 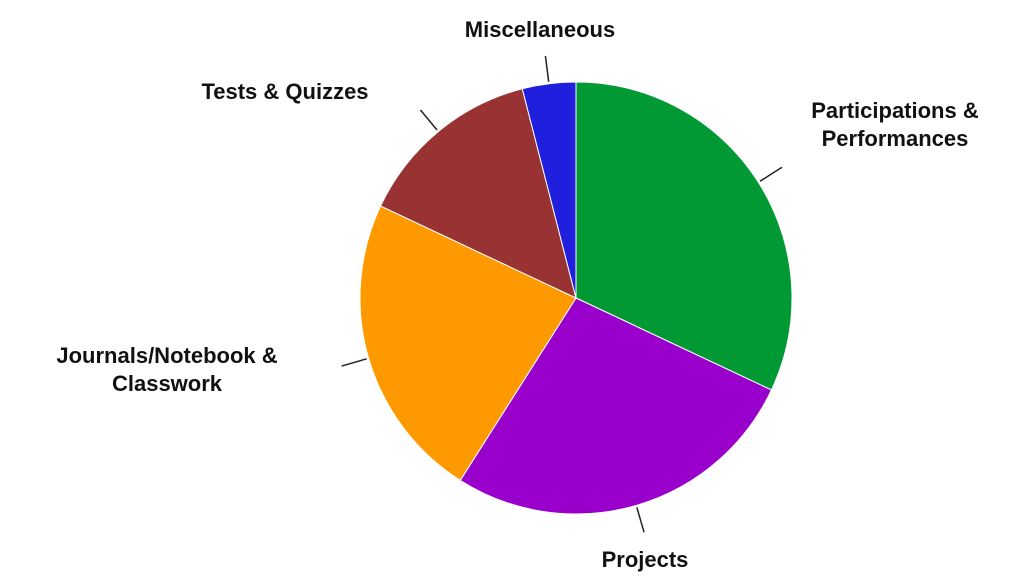 What do you see at coordinates (285, 91) in the screenshot?
I see `slice-label: Tests & Quizzes` at bounding box center [285, 91].